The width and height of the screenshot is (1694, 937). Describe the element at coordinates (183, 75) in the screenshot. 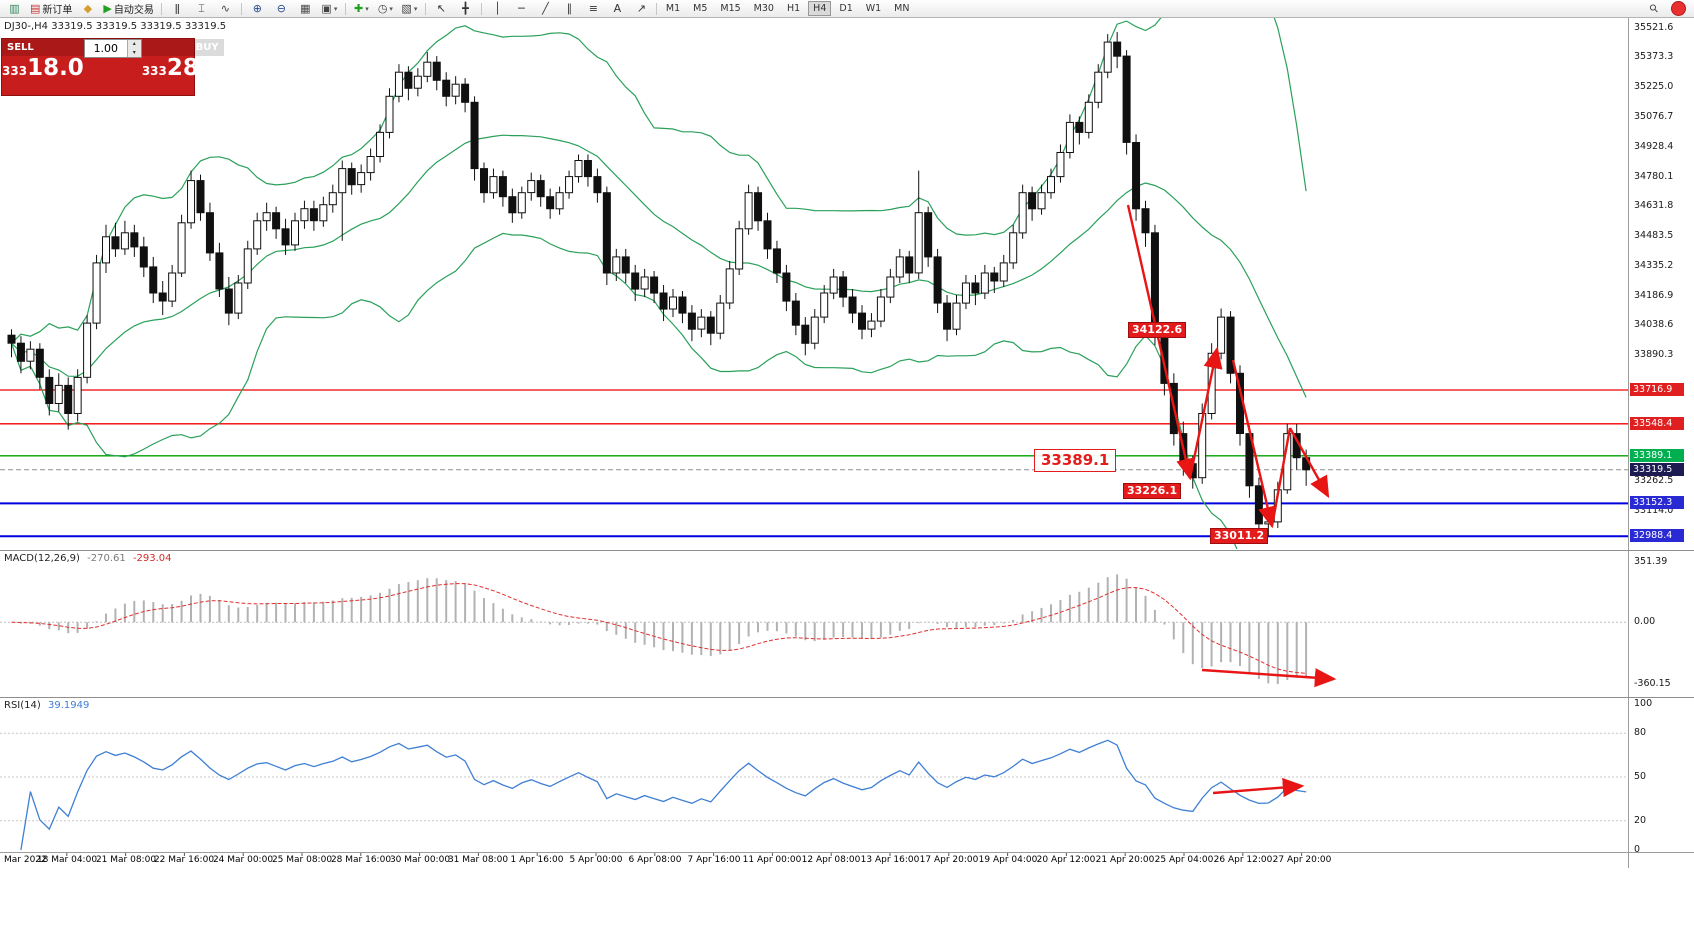

I see `buy-price: 333 28.0` at that location.